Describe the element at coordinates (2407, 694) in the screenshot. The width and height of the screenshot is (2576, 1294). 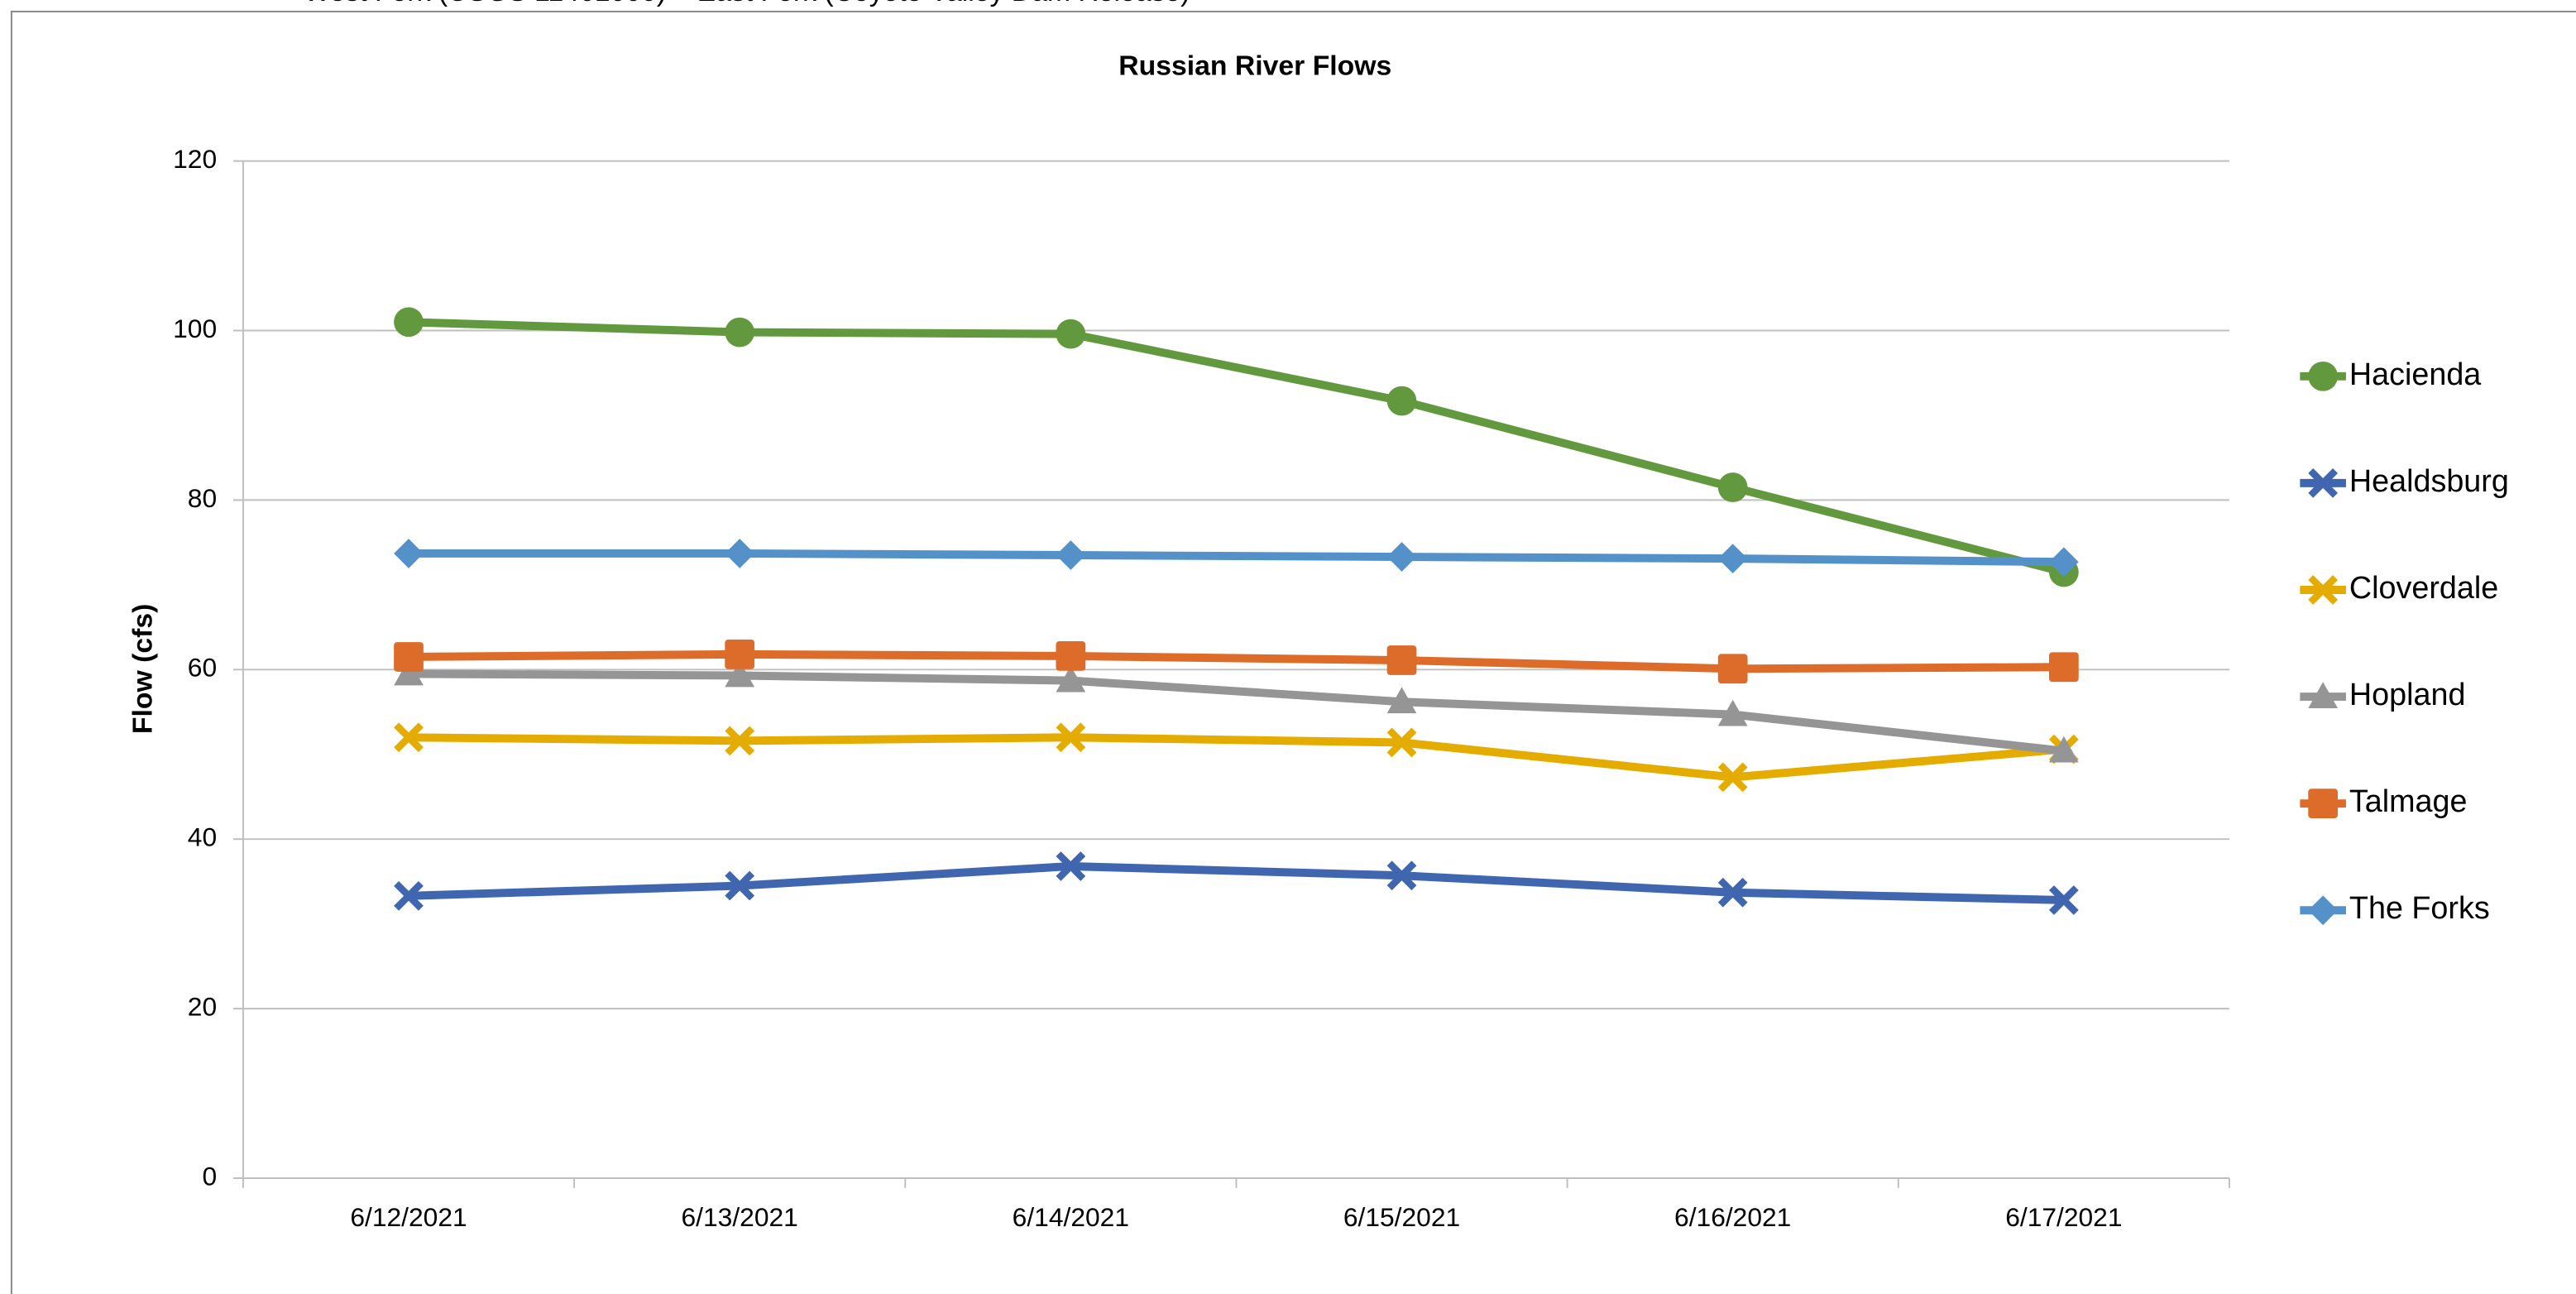
I see `legend-label: Hopland` at that location.